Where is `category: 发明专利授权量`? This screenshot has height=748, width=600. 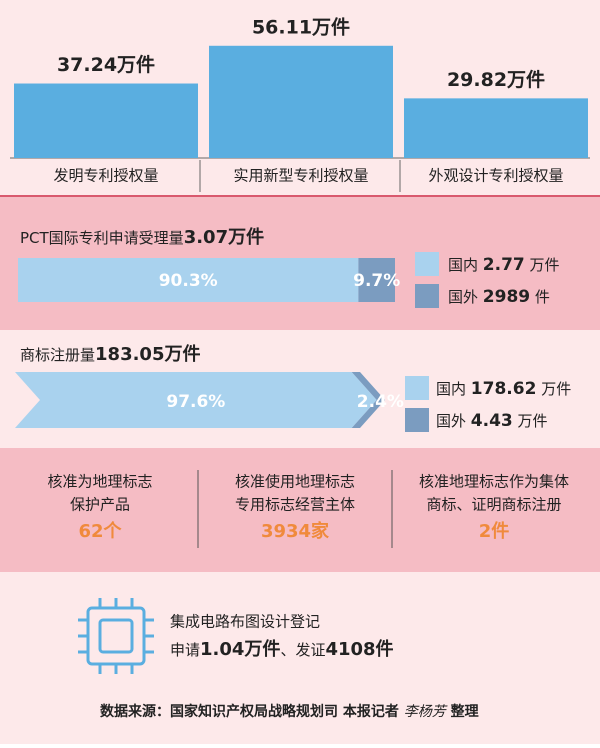
category: 发明专利授权量 is located at coordinates (105, 176).